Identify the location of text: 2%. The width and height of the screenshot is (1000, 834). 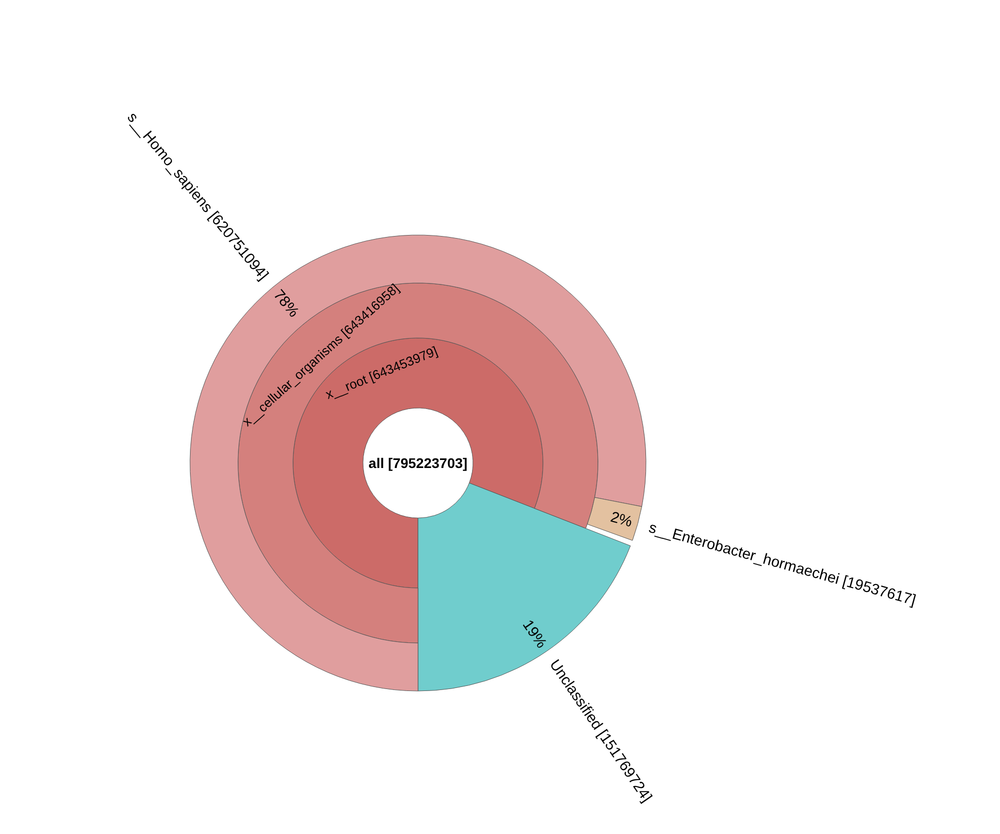
(621, 519).